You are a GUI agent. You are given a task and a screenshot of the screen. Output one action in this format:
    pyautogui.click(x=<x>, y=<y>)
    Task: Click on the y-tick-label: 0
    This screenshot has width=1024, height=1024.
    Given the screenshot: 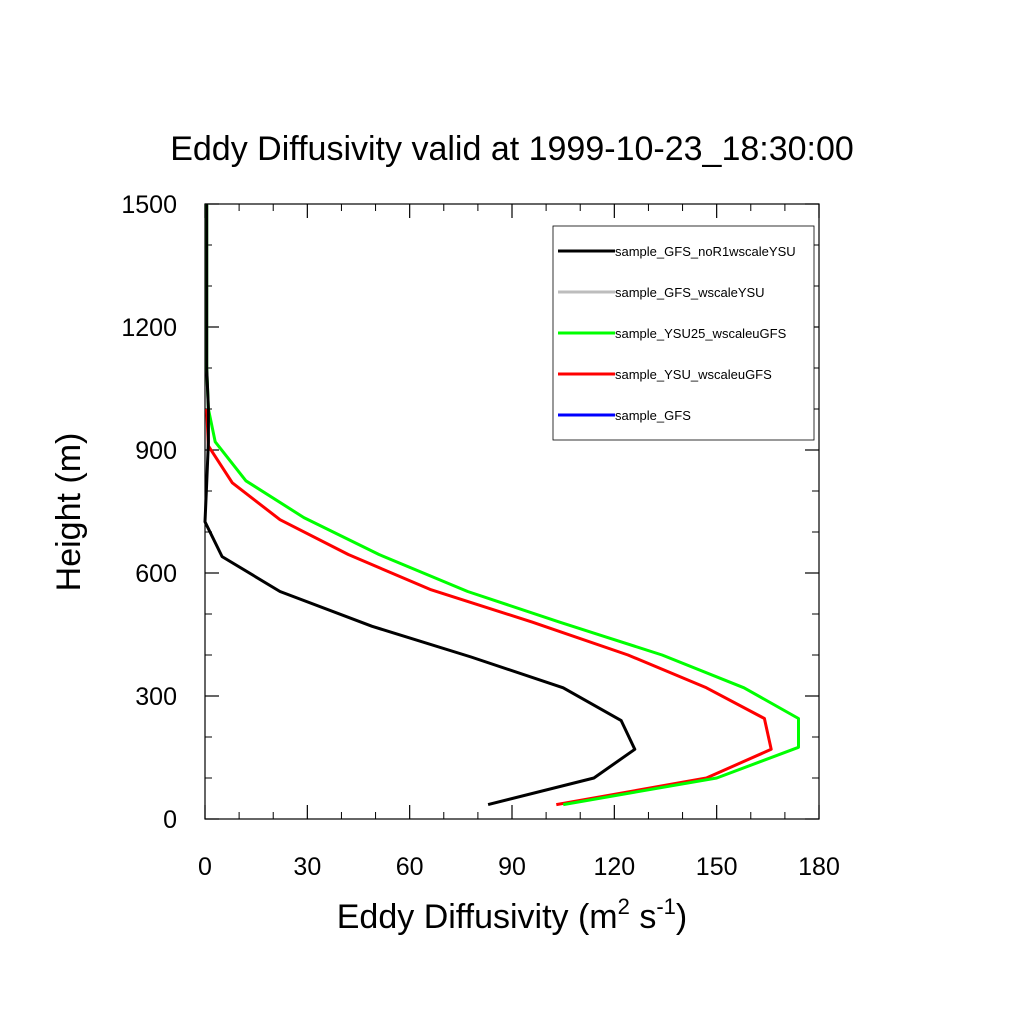 What is the action you would take?
    pyautogui.click(x=170, y=820)
    